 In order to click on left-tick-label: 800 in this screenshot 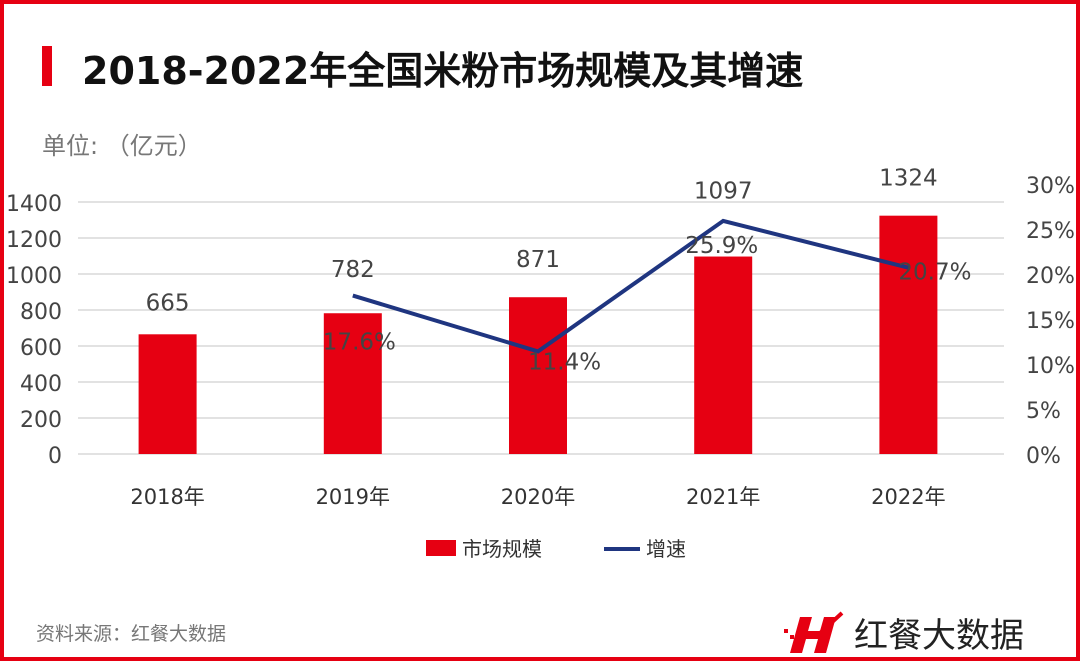, I will do `click(41, 312)`.